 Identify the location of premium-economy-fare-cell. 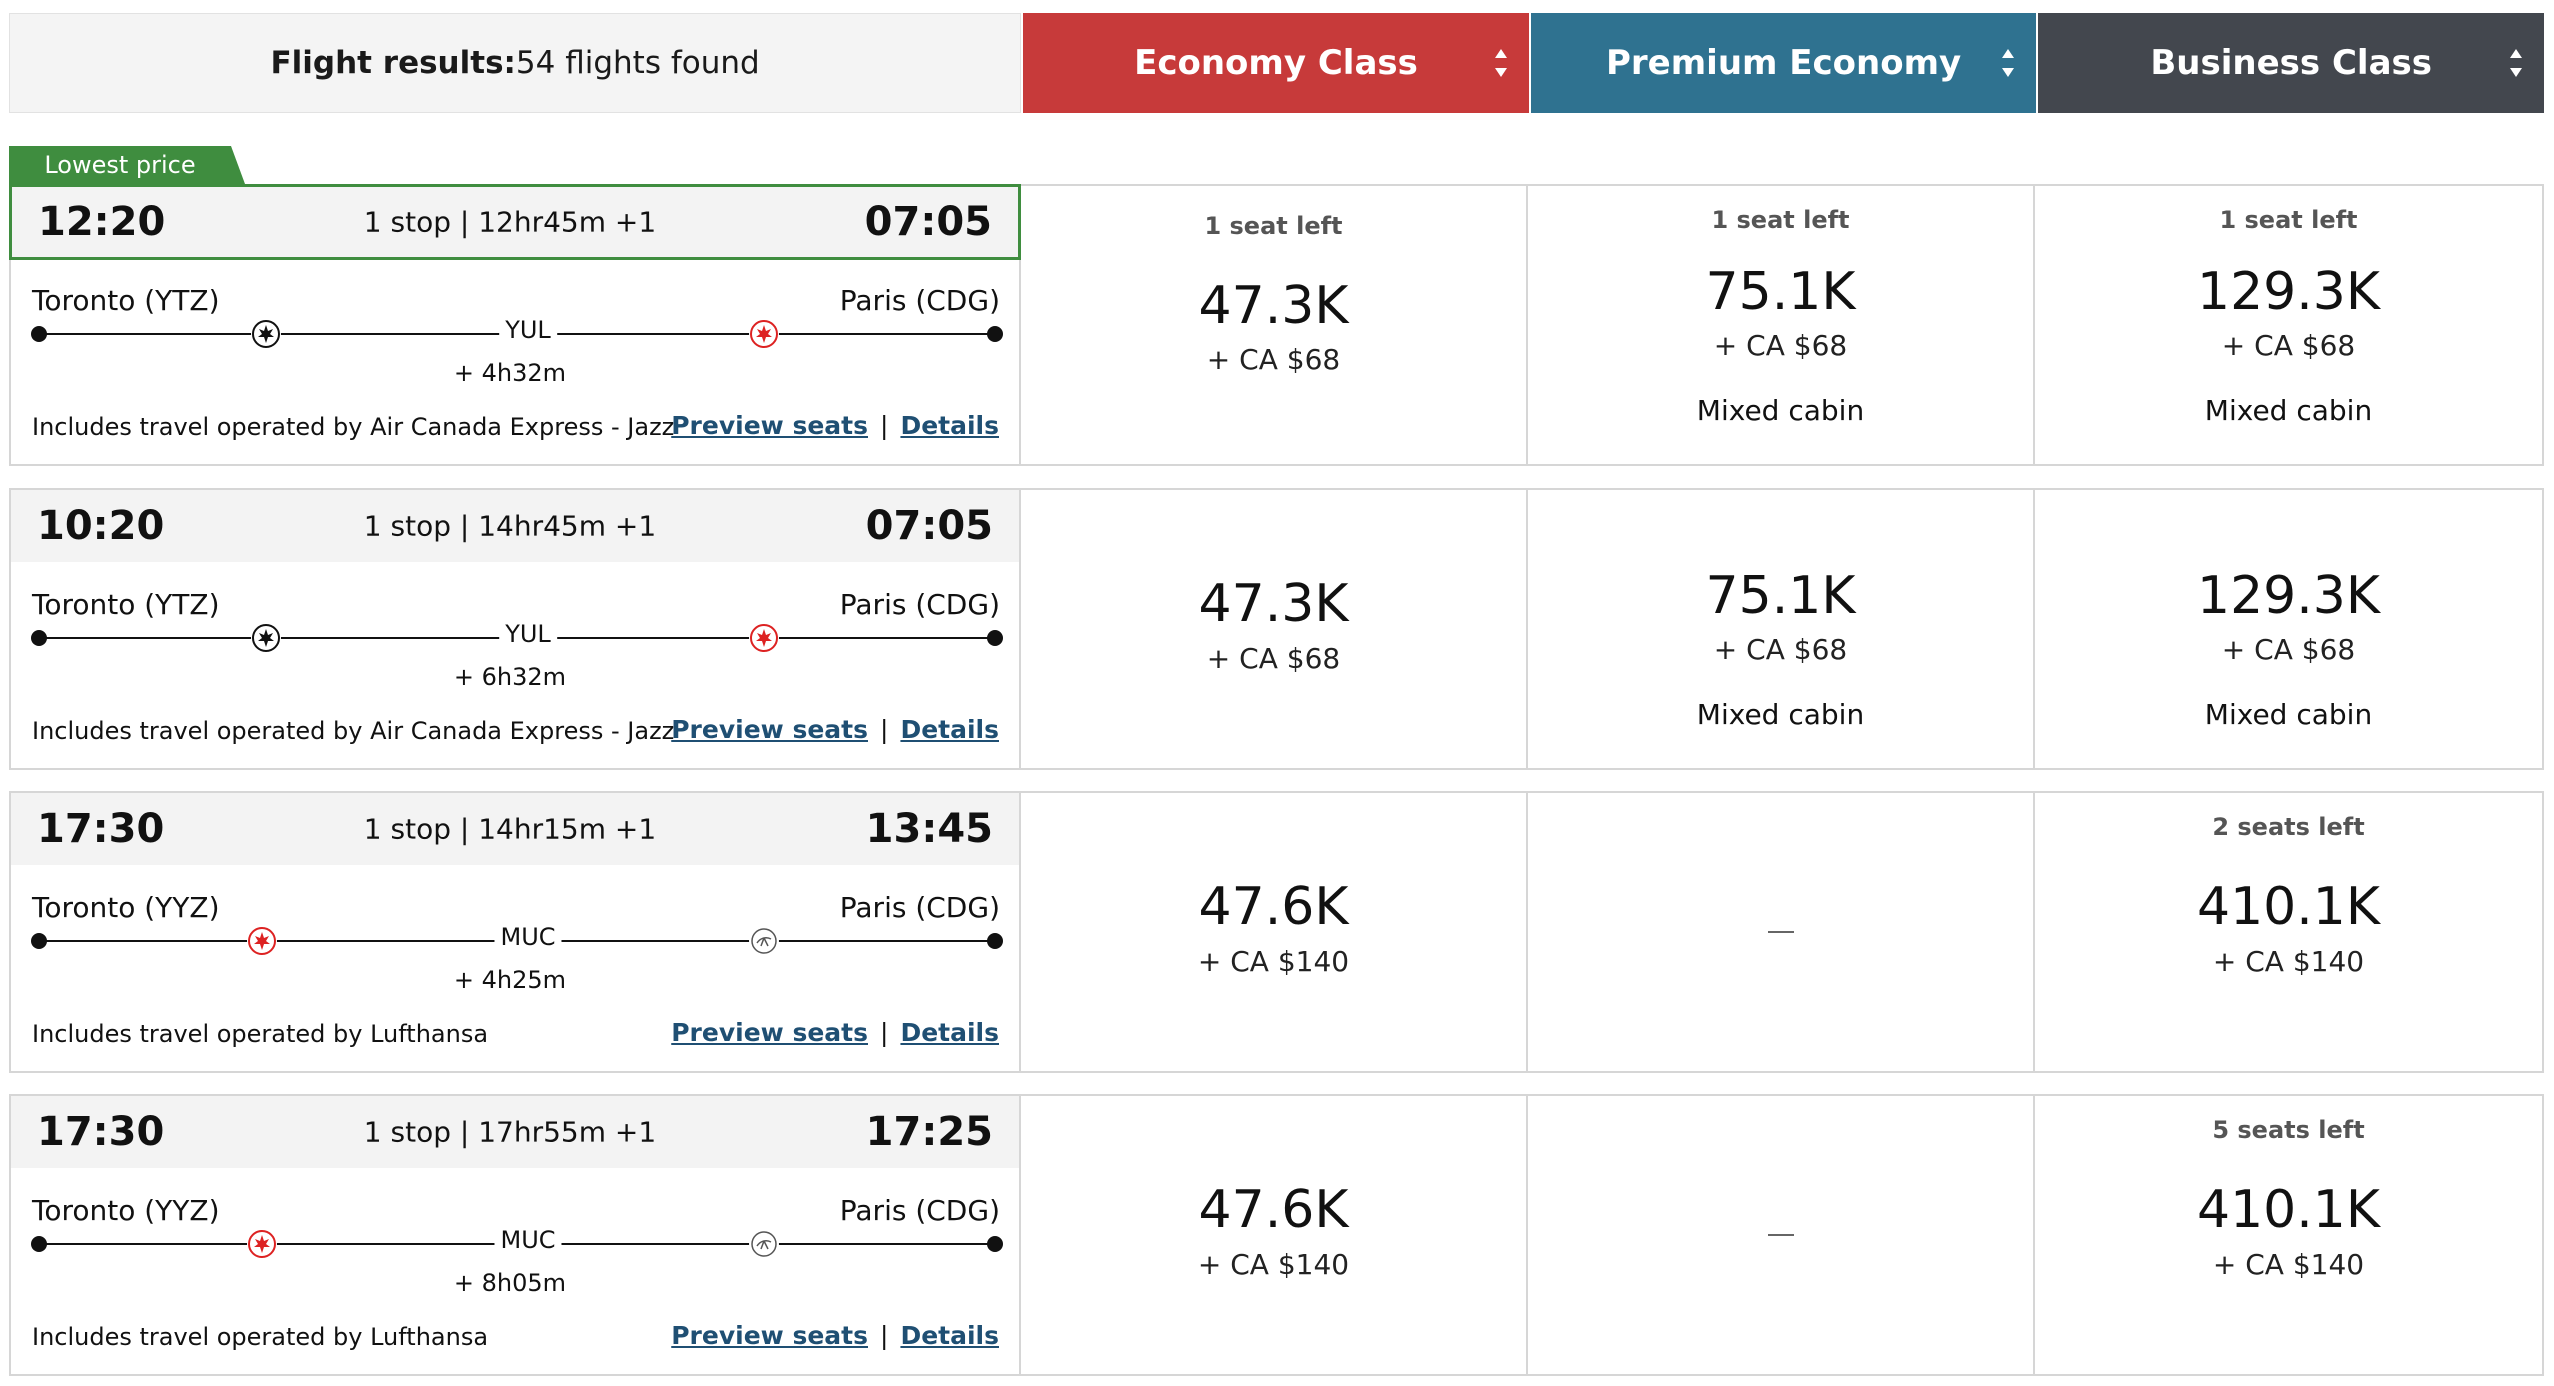
(1781, 1235).